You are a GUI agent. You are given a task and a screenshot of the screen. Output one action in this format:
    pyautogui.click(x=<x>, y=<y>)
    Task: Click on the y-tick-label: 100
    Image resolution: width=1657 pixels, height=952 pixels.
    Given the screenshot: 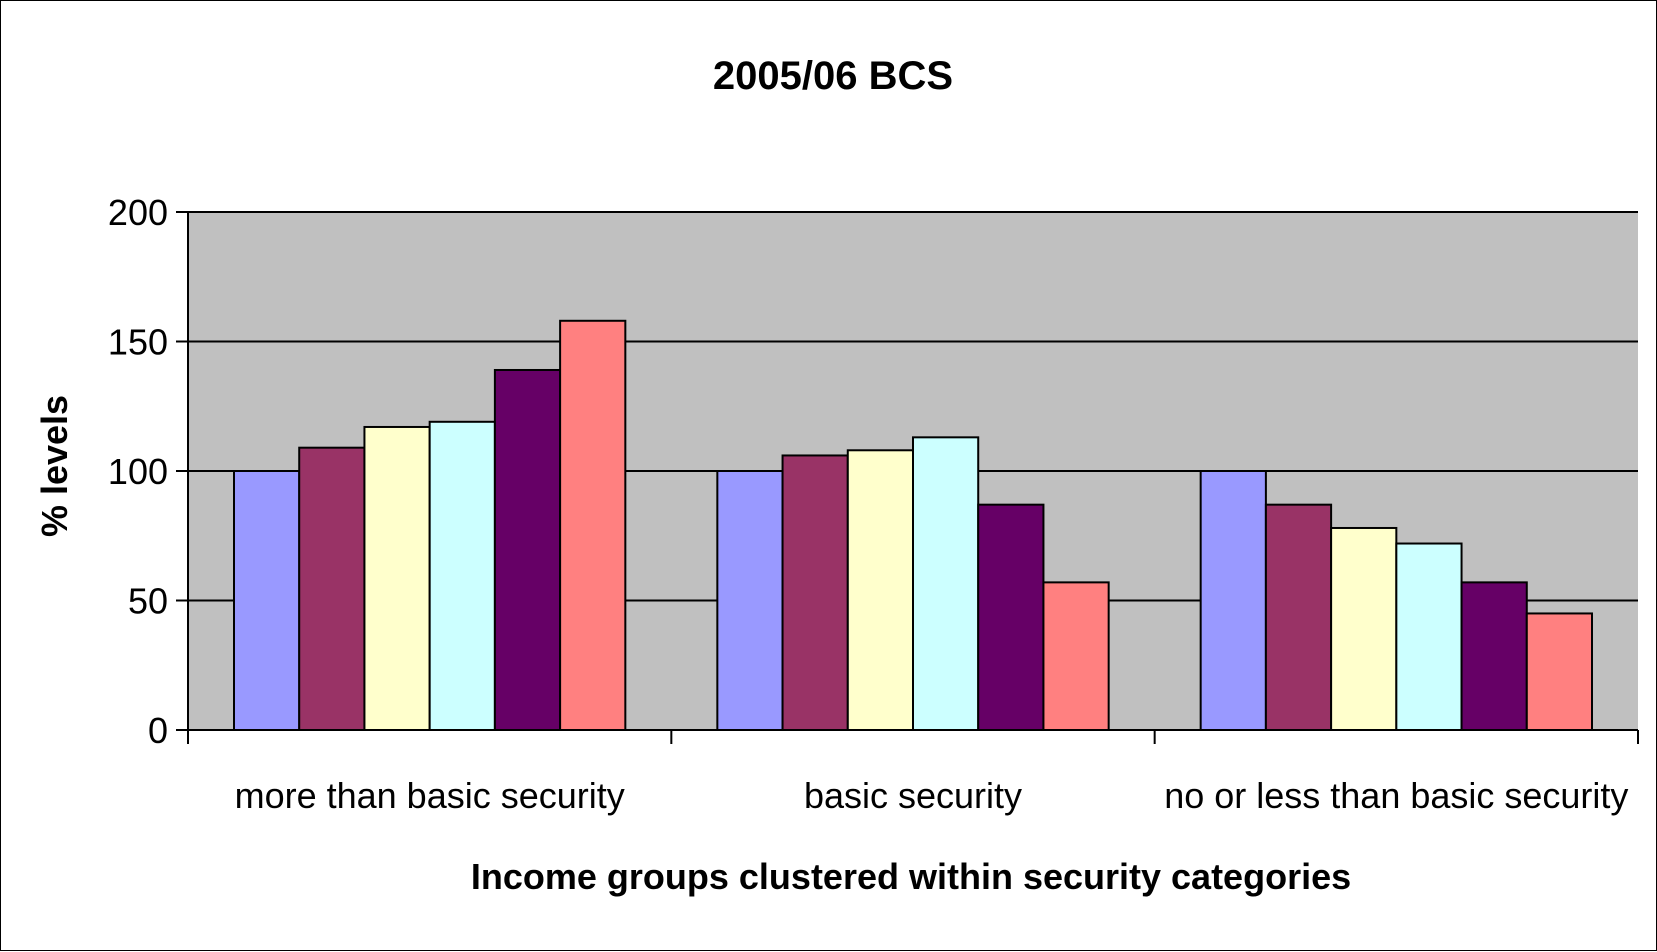 What is the action you would take?
    pyautogui.click(x=138, y=471)
    